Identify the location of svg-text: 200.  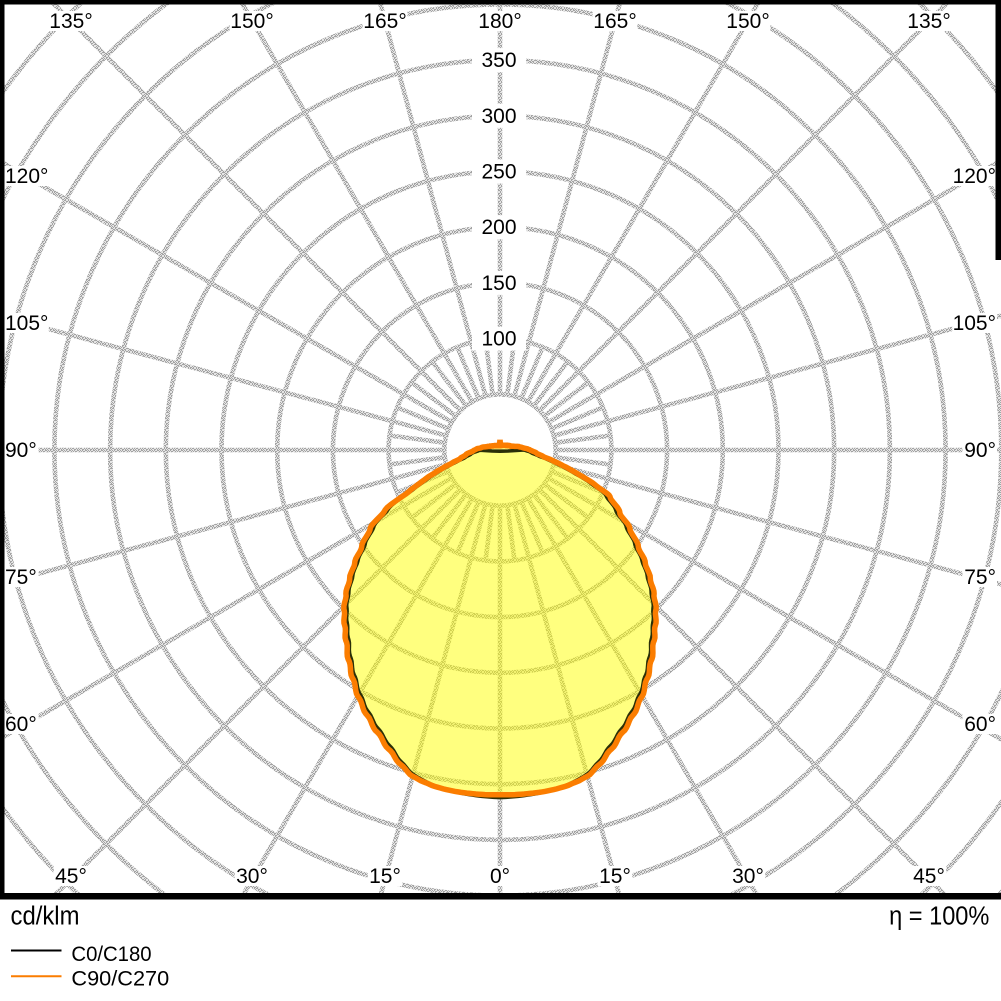
(498, 227).